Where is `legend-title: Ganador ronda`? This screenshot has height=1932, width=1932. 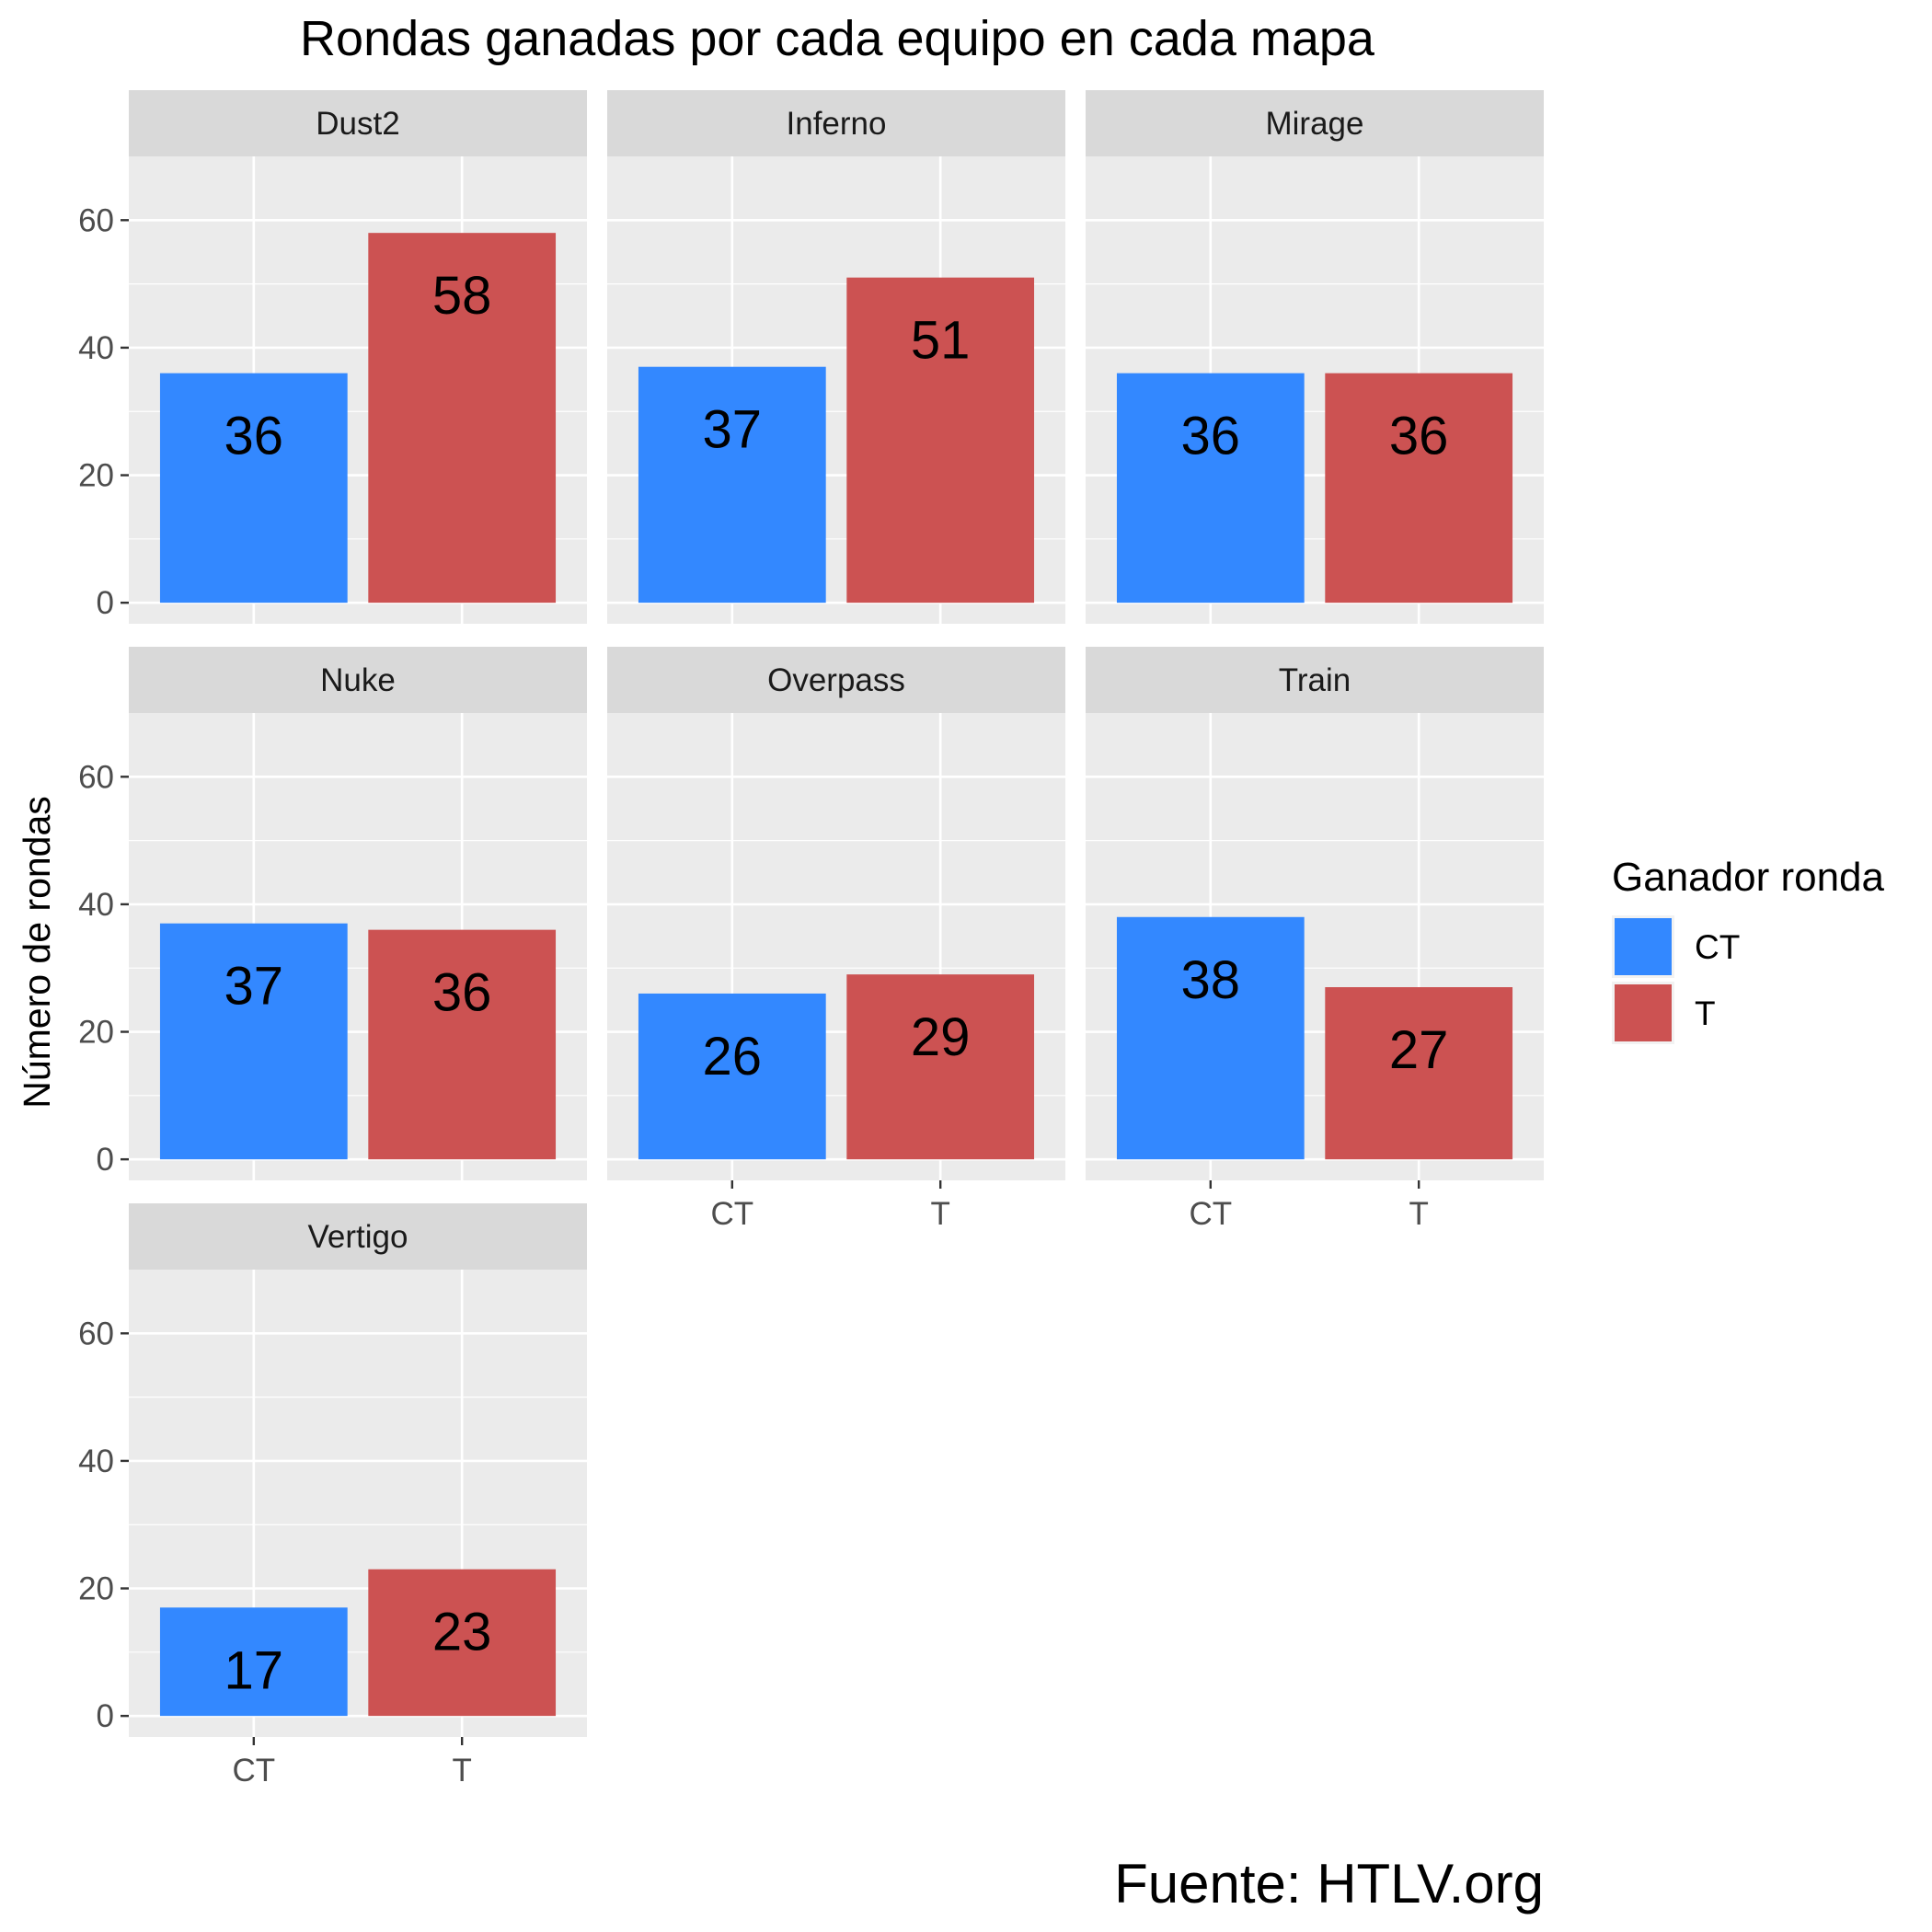 legend-title: Ganador ronda is located at coordinates (1748, 877).